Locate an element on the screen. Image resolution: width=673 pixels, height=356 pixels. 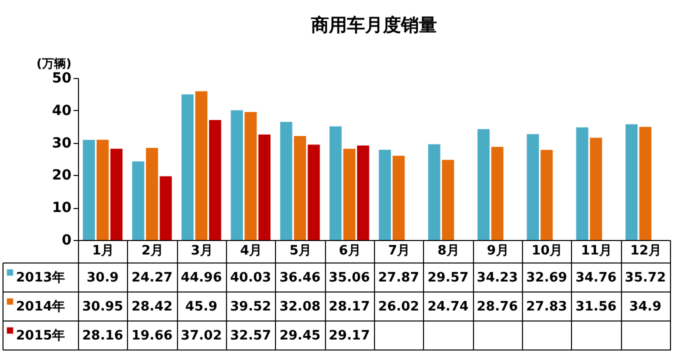
data-label: 28.17 is located at coordinates (349, 307).